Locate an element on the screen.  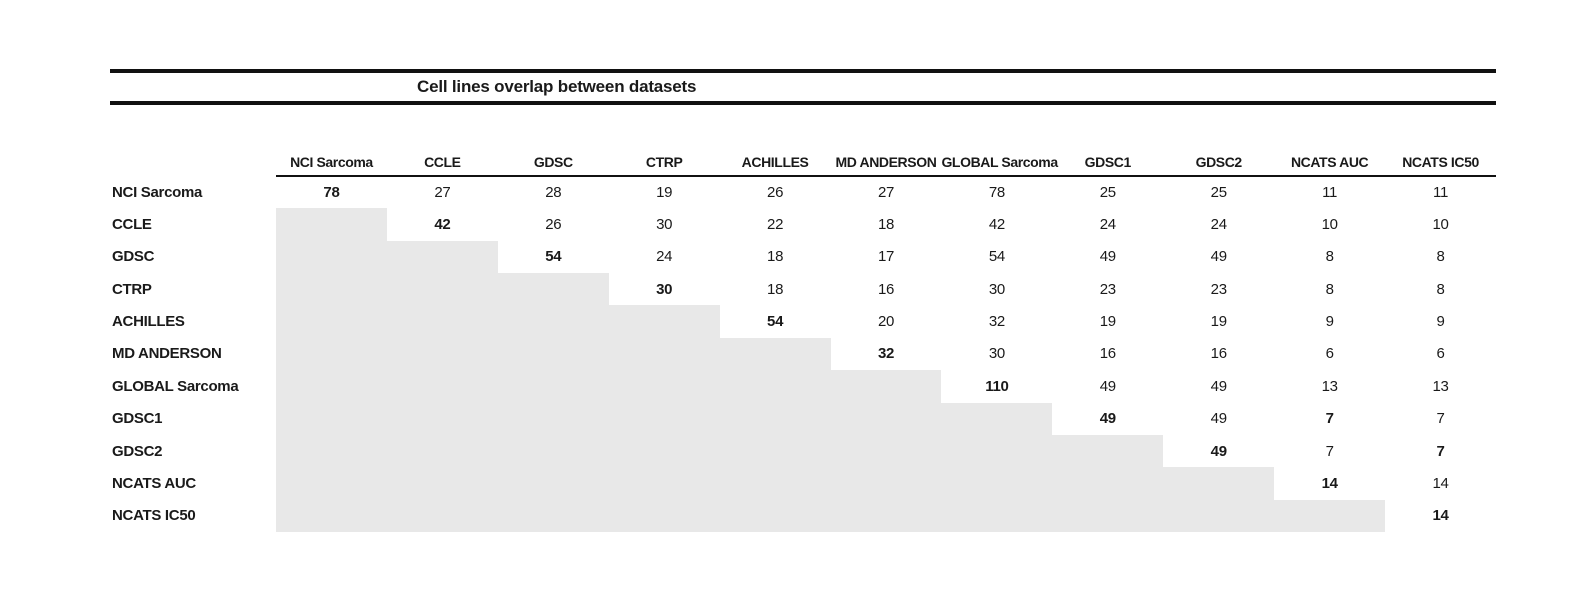
row-label: CCLE is located at coordinates (132, 225).